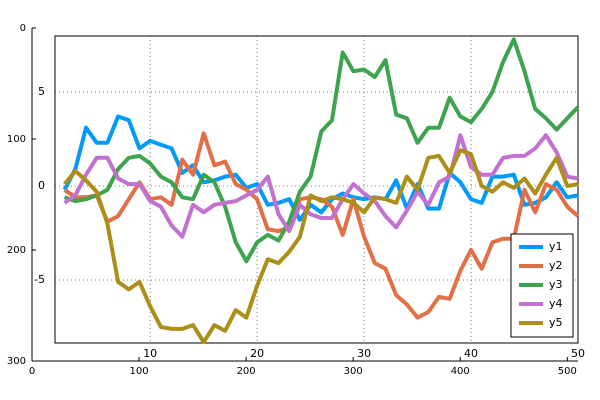 The height and width of the screenshot is (400, 600). What do you see at coordinates (556, 284) in the screenshot?
I see `legend-label: y3` at bounding box center [556, 284].